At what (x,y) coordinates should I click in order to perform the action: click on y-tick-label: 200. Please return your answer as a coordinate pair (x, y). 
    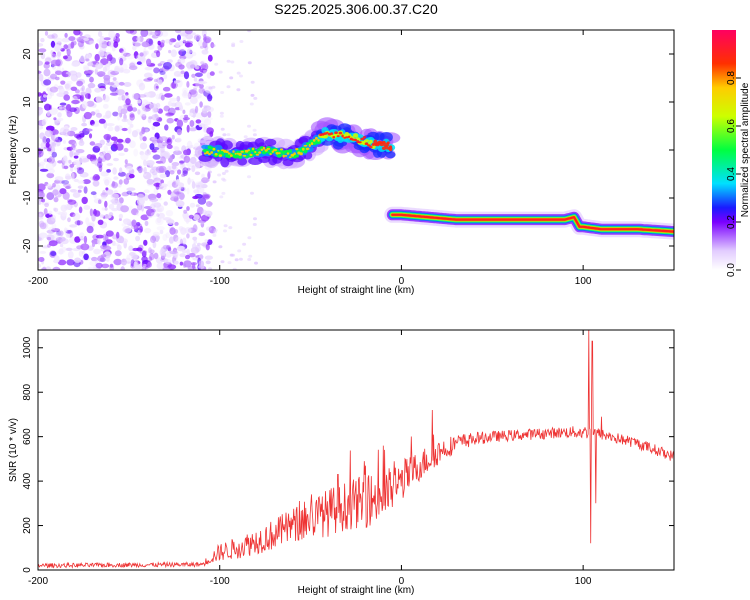
    Looking at the image, I should click on (27, 525).